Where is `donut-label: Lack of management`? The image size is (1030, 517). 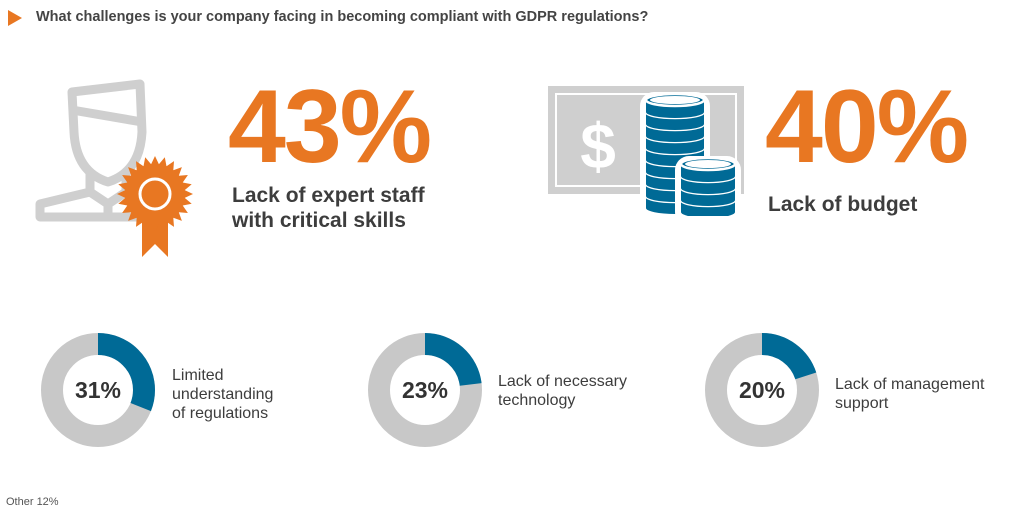
donut-label: Lack of management is located at coordinates (910, 384).